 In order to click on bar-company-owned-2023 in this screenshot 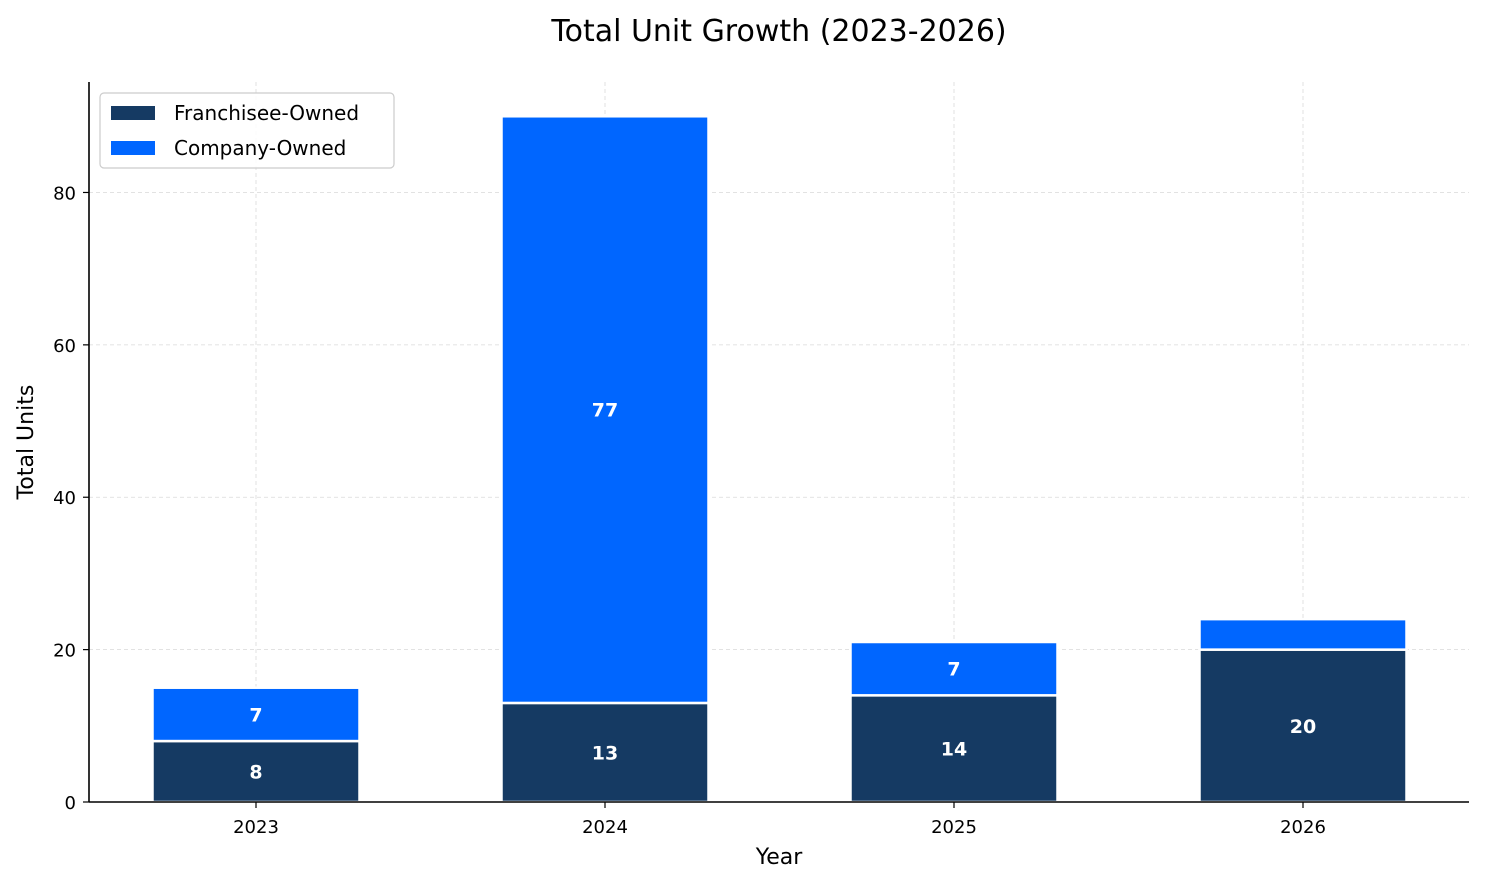, I will do `click(256, 714)`.